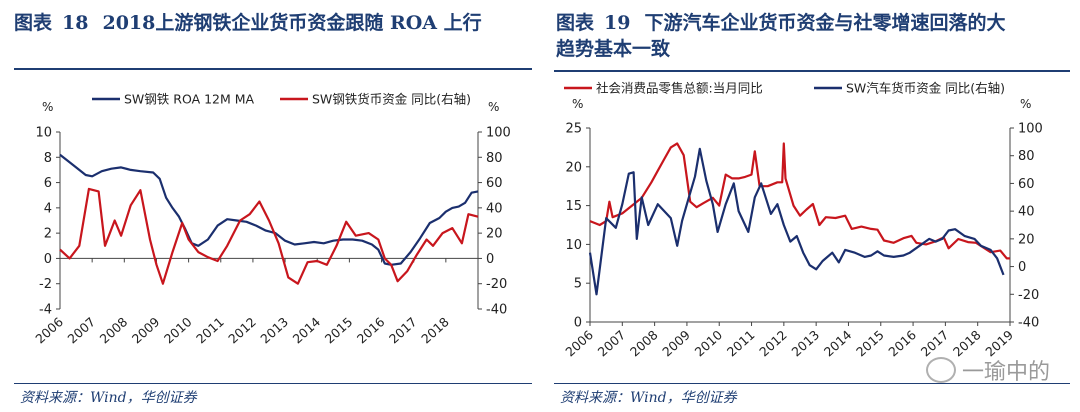 This screenshot has width=1080, height=412. What do you see at coordinates (870, 343) in the screenshot?
I see `right-xtick-label: 2015` at bounding box center [870, 343].